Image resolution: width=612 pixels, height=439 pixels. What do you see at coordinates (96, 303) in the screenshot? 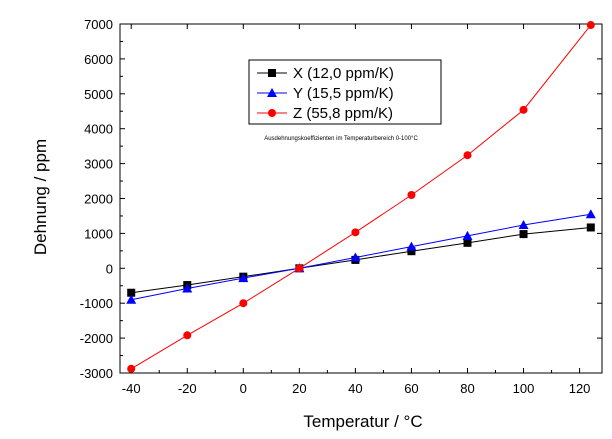
I see `y-tick-label: -1000` at bounding box center [96, 303].